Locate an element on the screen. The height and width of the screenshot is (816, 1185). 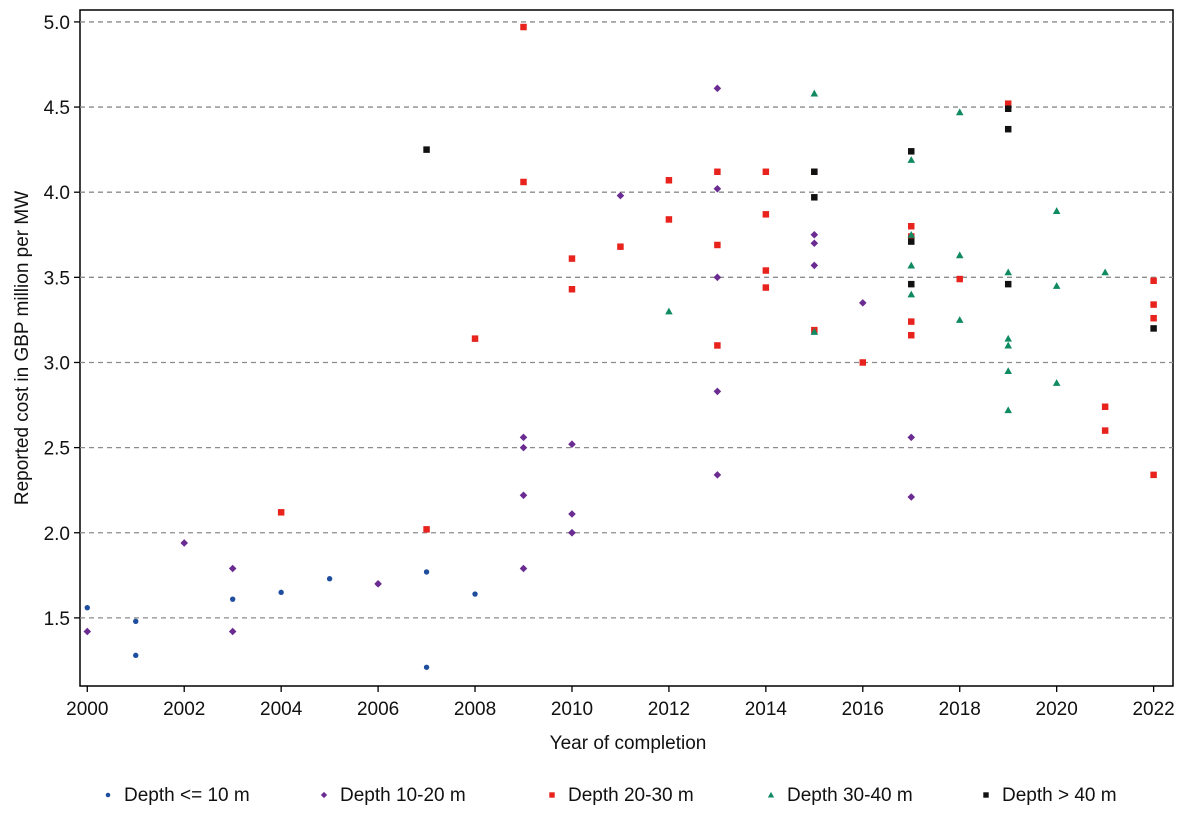
y-axis-title: Reported cost in GBP million per MW is located at coordinates (22, 348).